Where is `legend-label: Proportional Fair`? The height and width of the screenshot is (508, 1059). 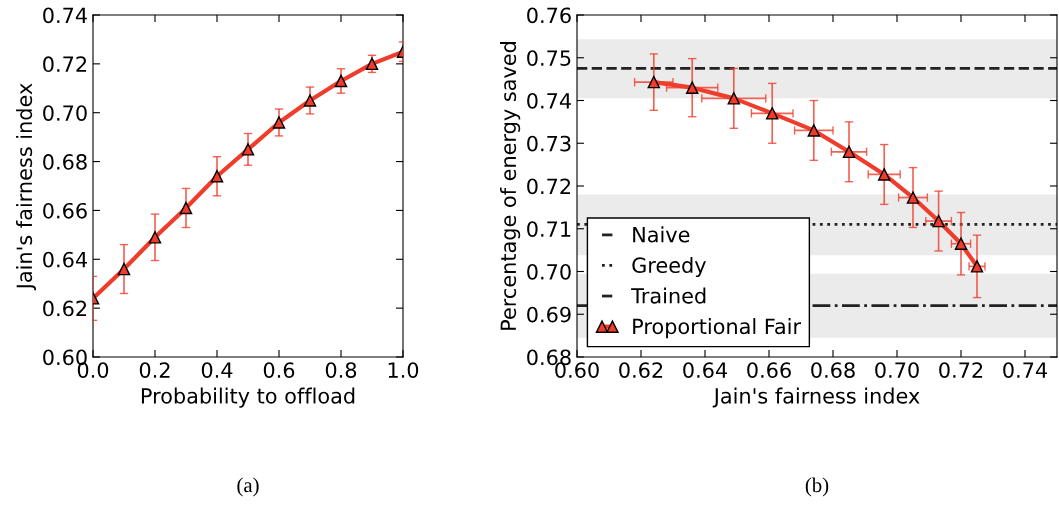
legend-label: Proportional Fair is located at coordinates (717, 328).